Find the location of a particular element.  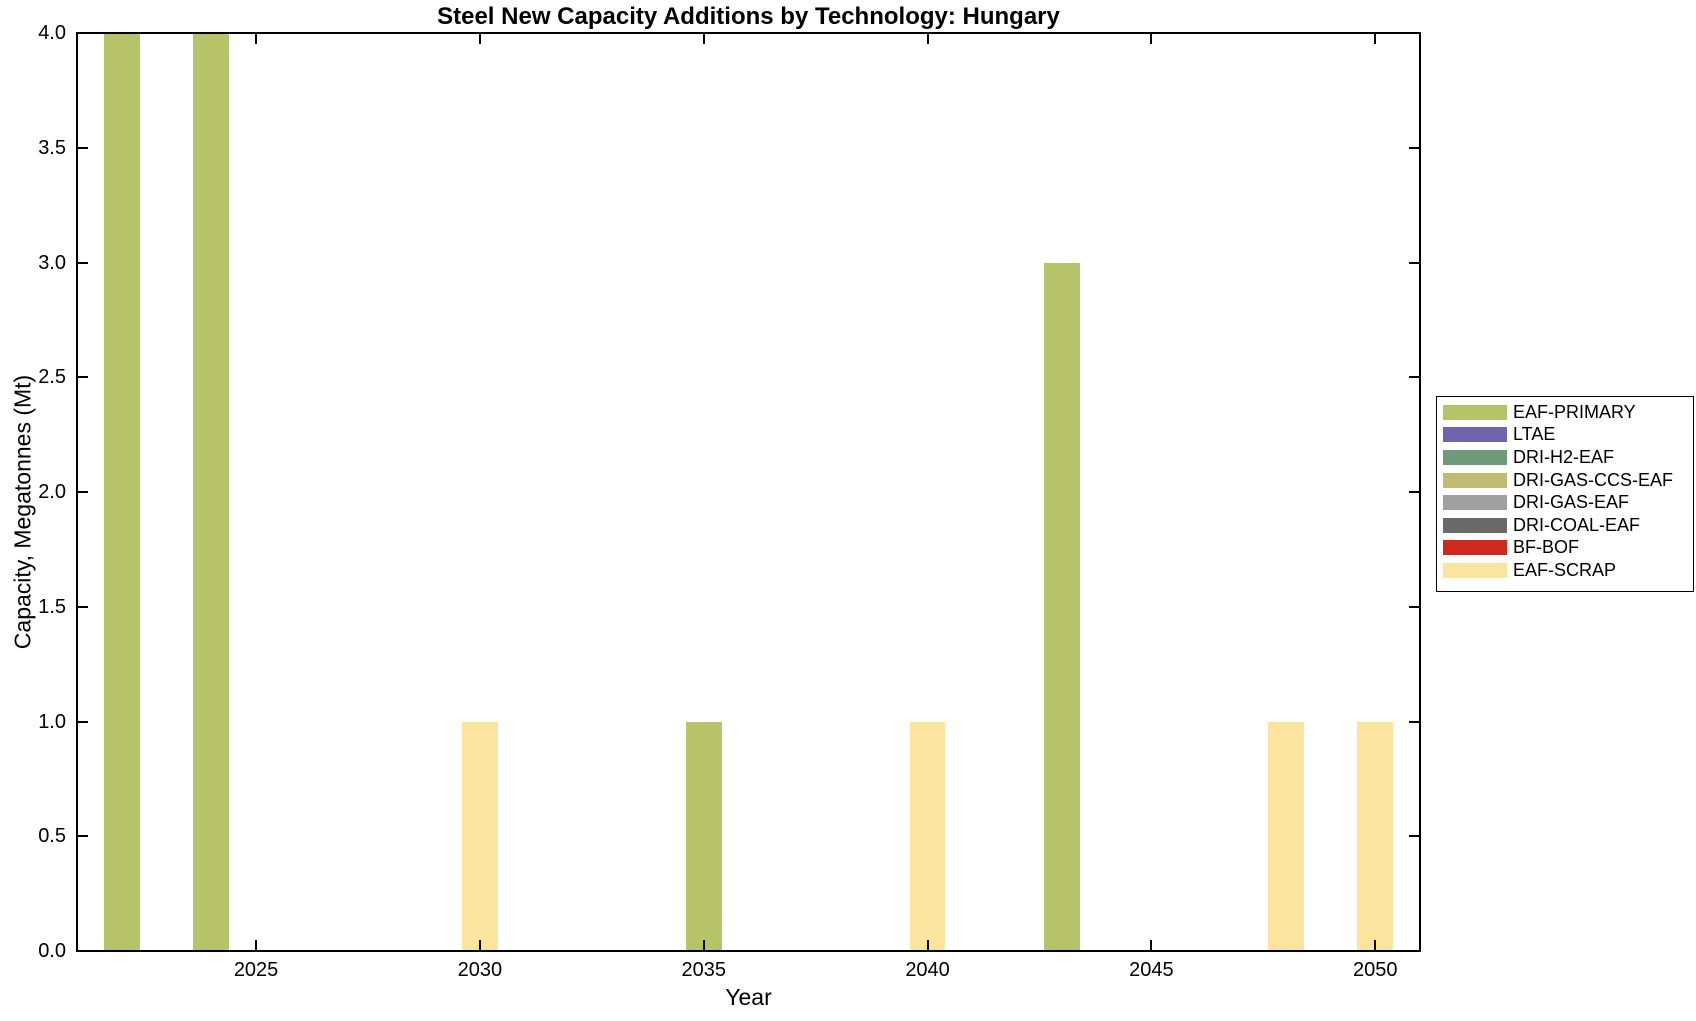

bar-eaf-scrap-2030 is located at coordinates (479, 836).